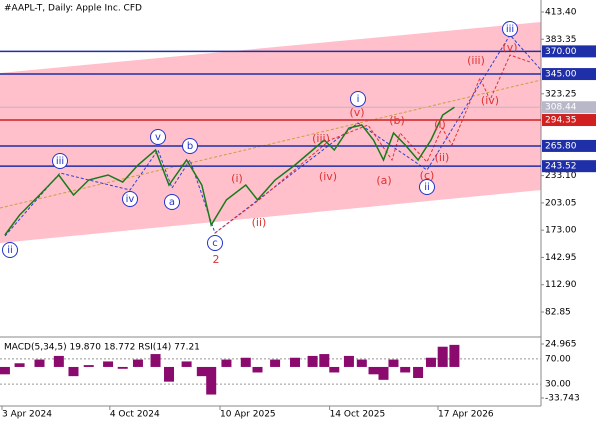  What do you see at coordinates (73, 9) in the screenshot?
I see `chart-title: #AAPL-T, Daily: Apple Inc. CFD` at bounding box center [73, 9].